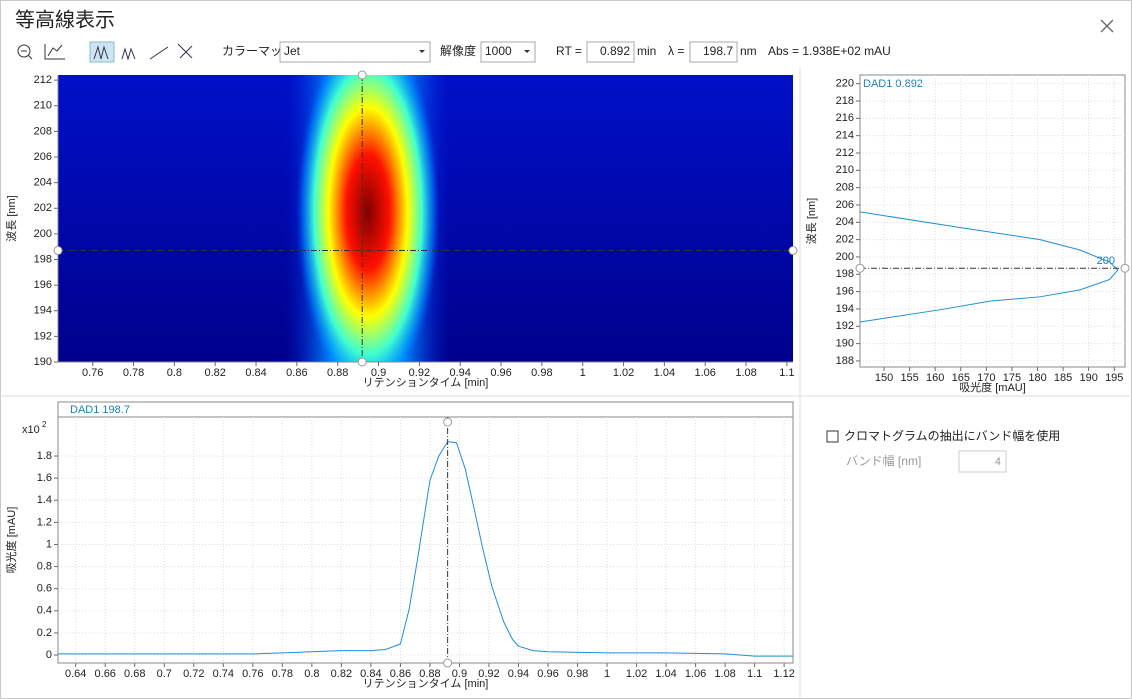  What do you see at coordinates (44, 522) in the screenshot?
I see `y-tick-label: 1.2` at bounding box center [44, 522].